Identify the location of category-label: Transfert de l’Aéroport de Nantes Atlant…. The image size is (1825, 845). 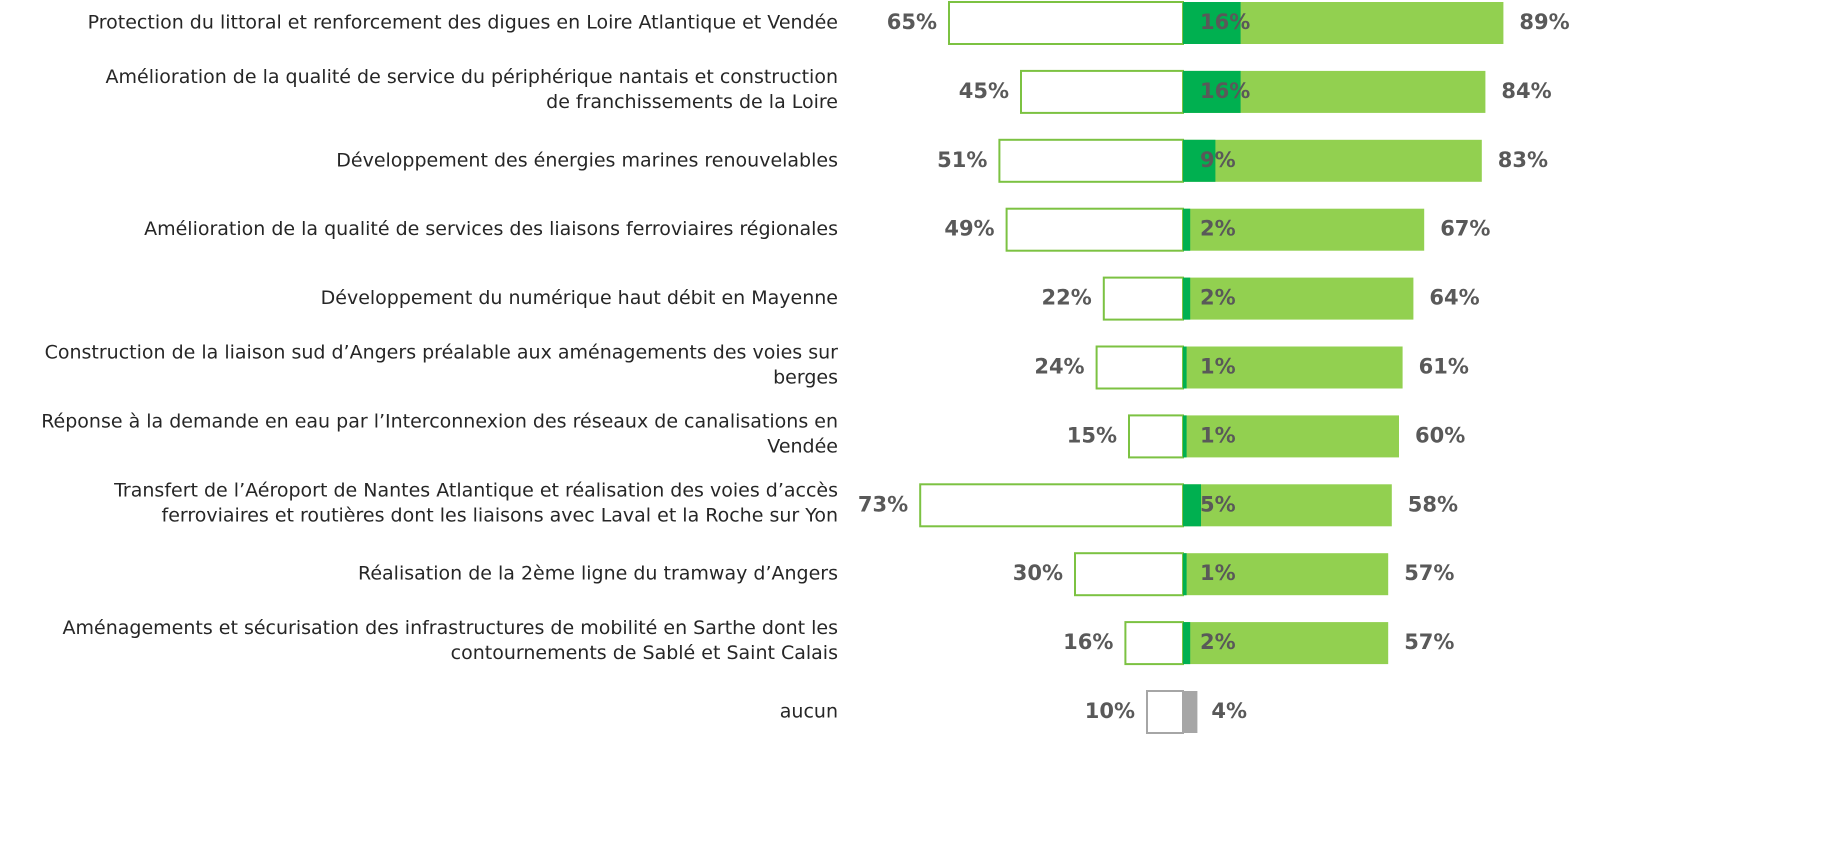
(475, 490).